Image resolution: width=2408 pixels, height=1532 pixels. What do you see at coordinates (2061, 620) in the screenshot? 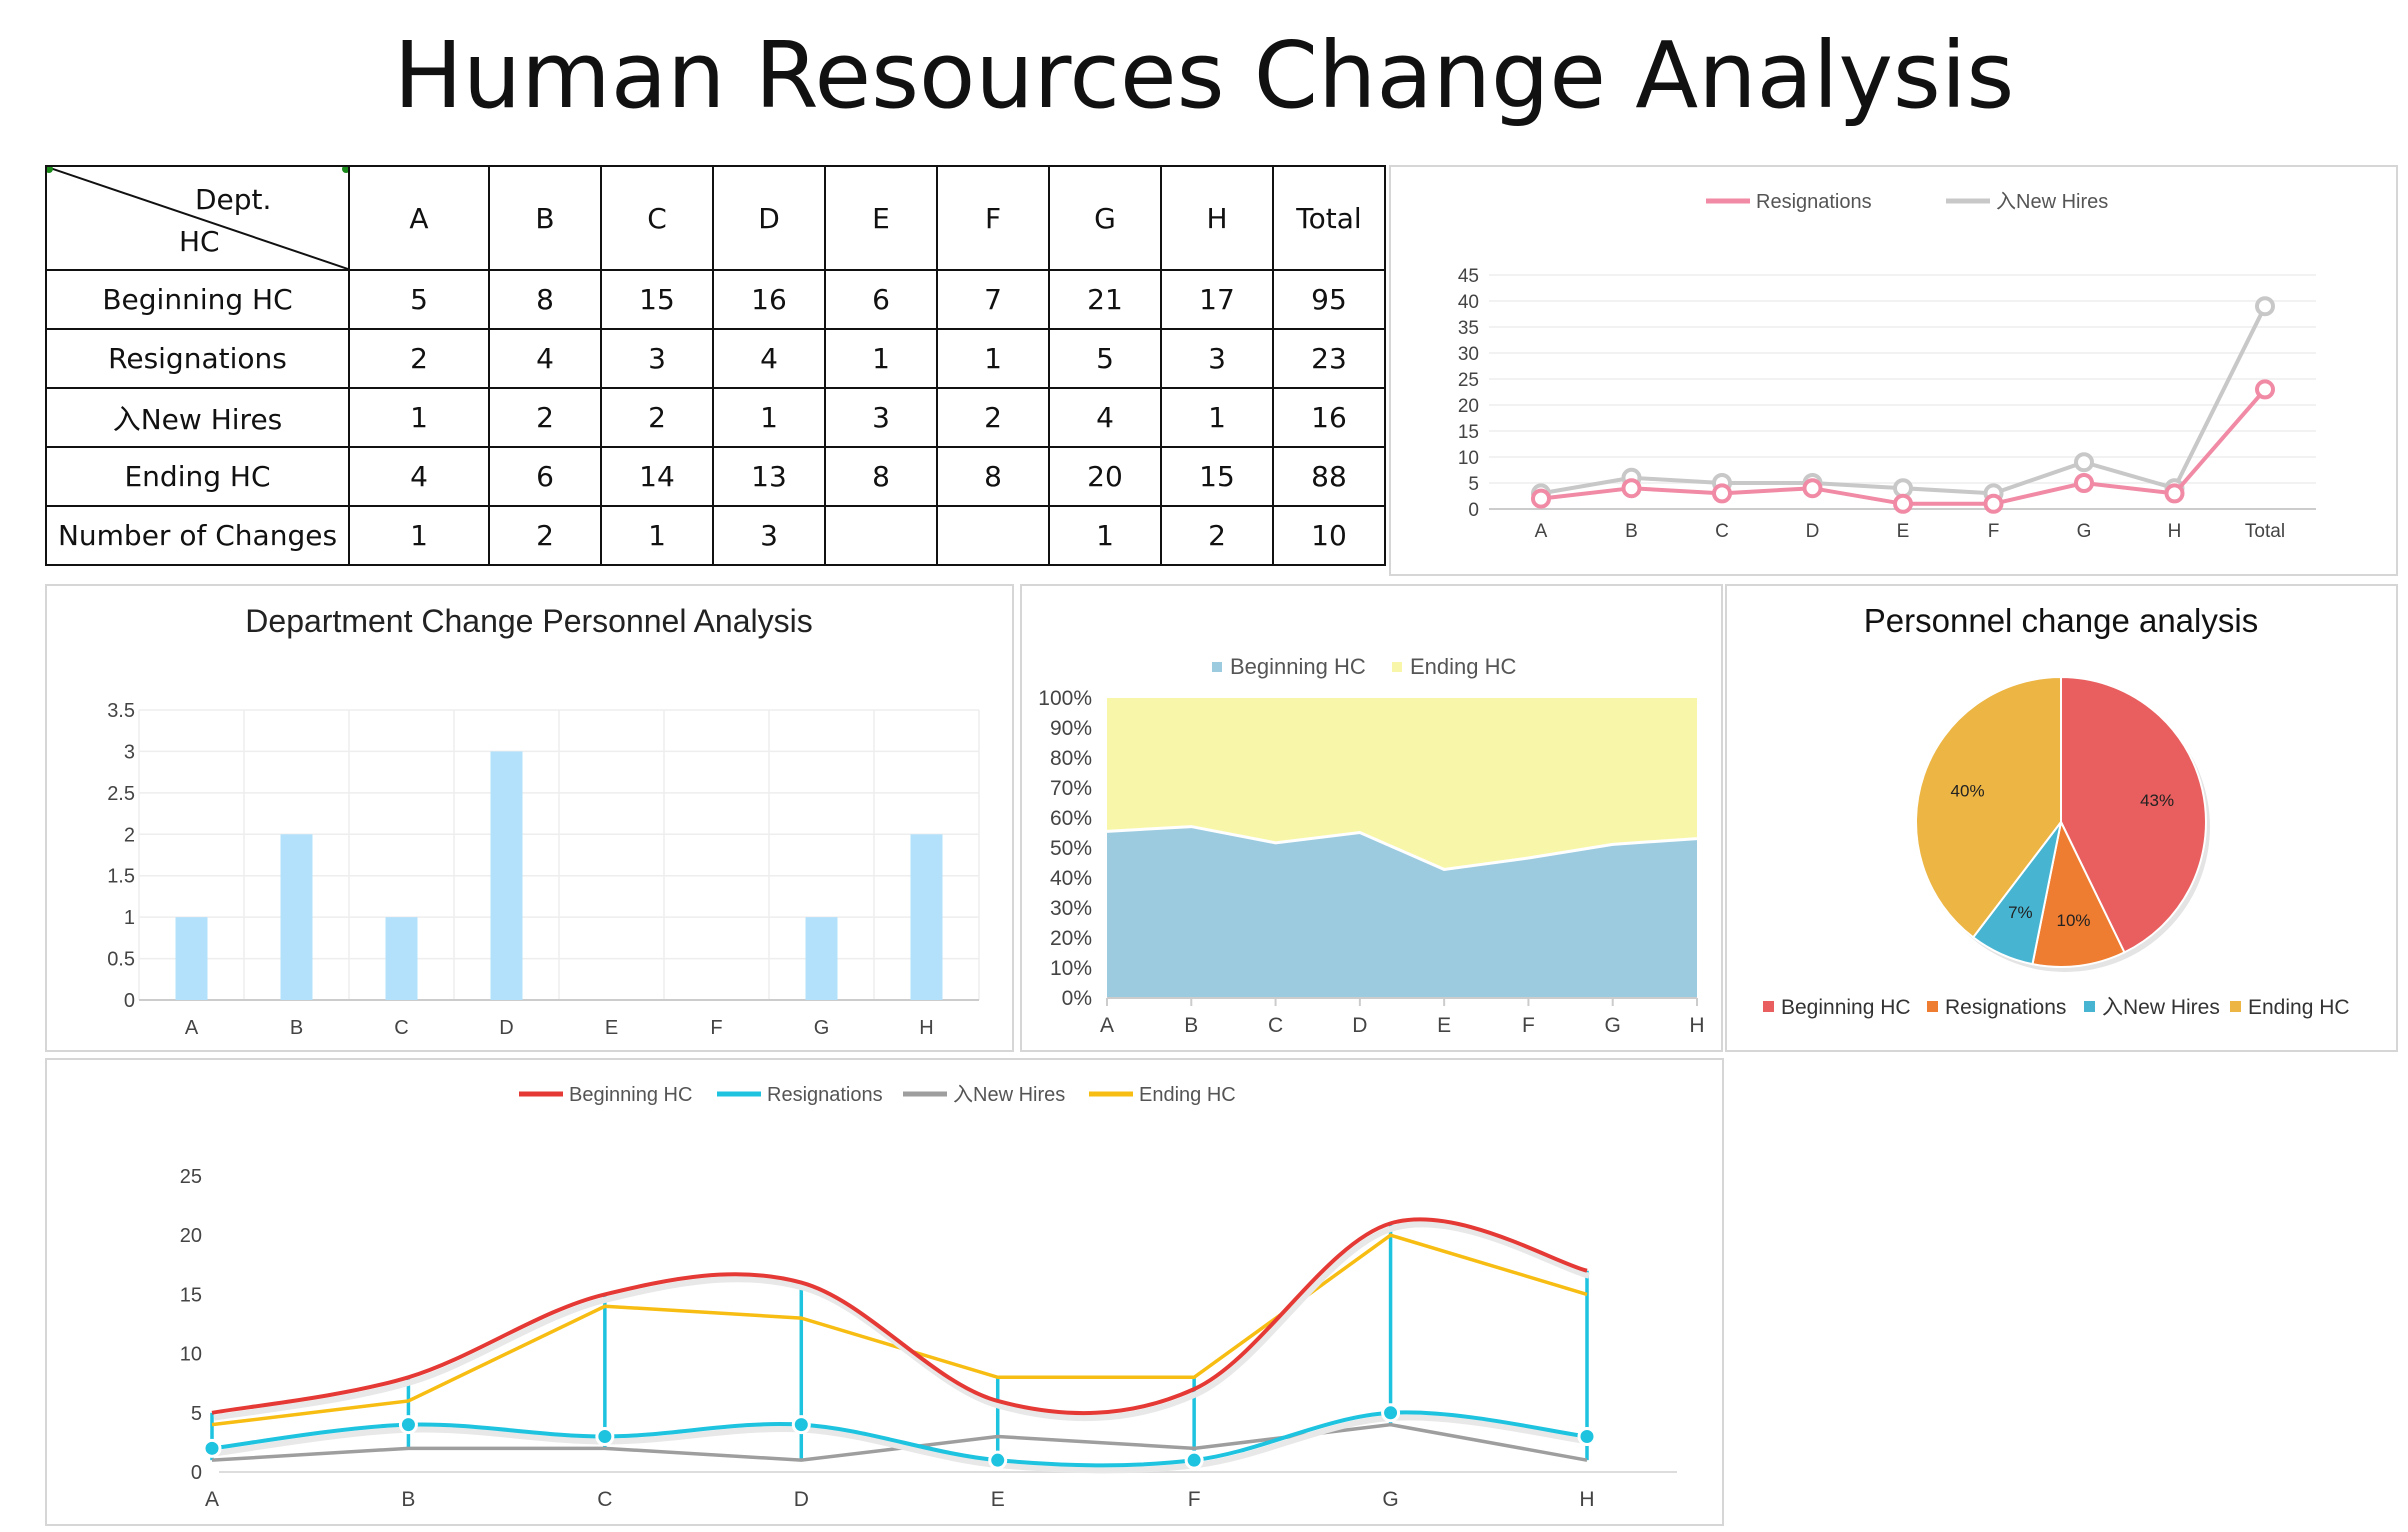
I see `chart-title: Personnel change analysis` at bounding box center [2061, 620].